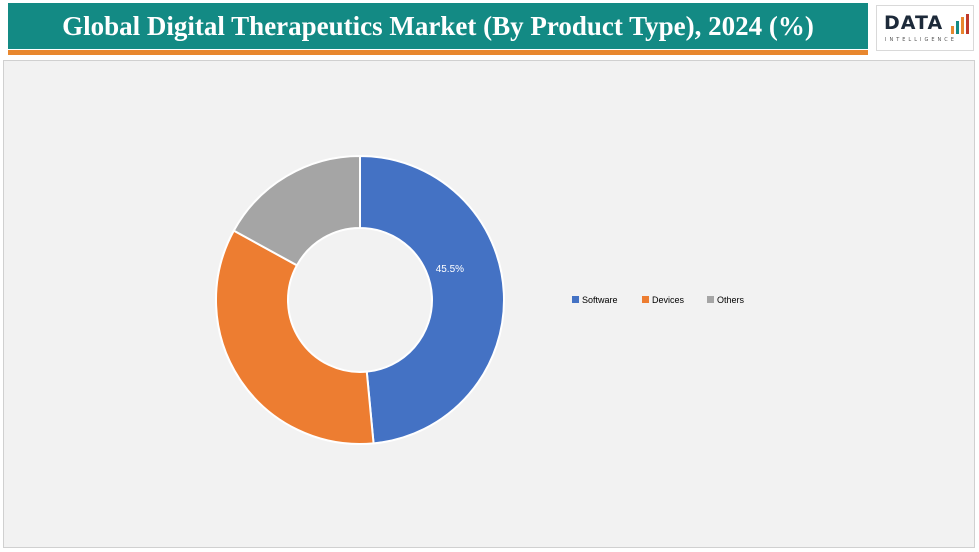 Image resolution: width=979 pixels, height=552 pixels. What do you see at coordinates (731, 300) in the screenshot?
I see `legend-label-others: Others` at bounding box center [731, 300].